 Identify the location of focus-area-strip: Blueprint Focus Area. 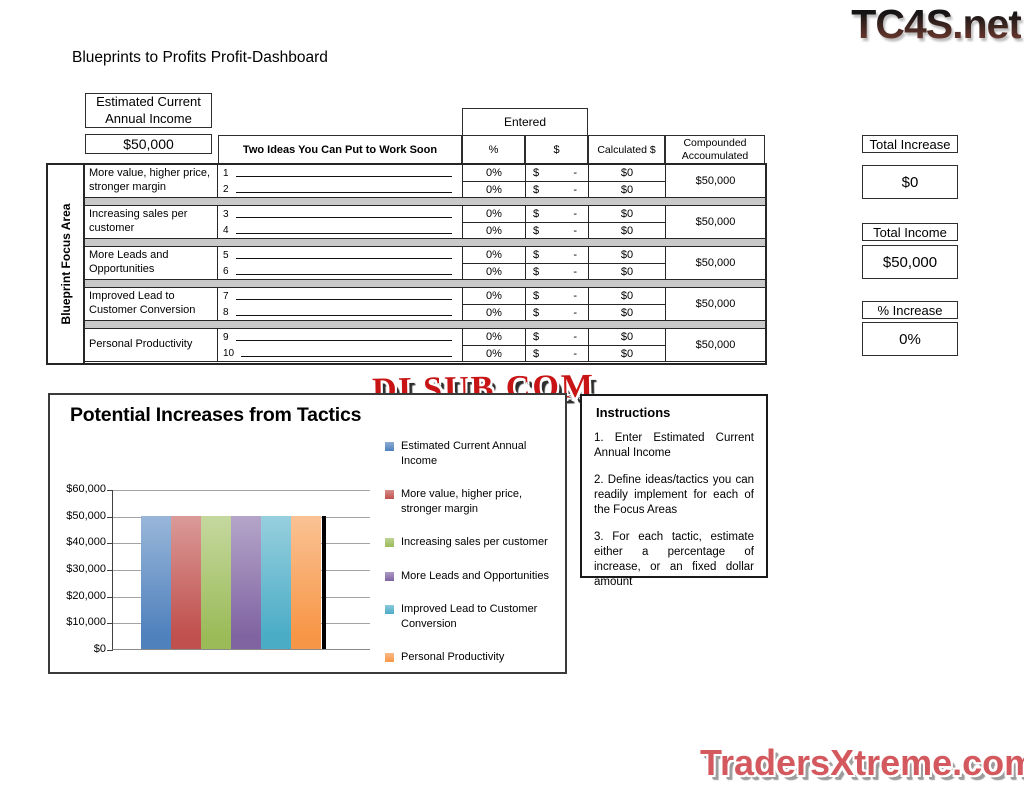
(66, 264).